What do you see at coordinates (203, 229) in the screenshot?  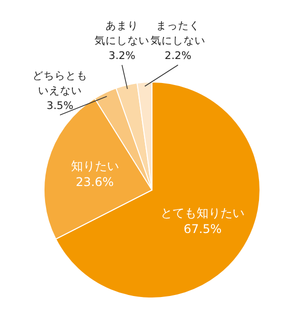 I see `data-label: 67.5%` at bounding box center [203, 229].